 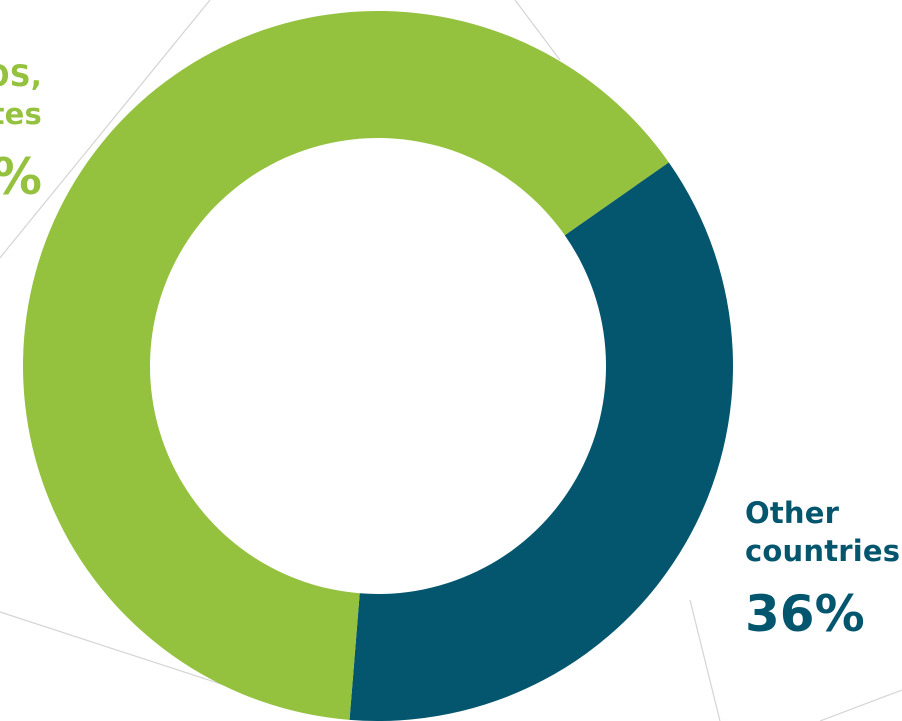 I want to click on slice-label-line: tes, so click(x=21, y=113).